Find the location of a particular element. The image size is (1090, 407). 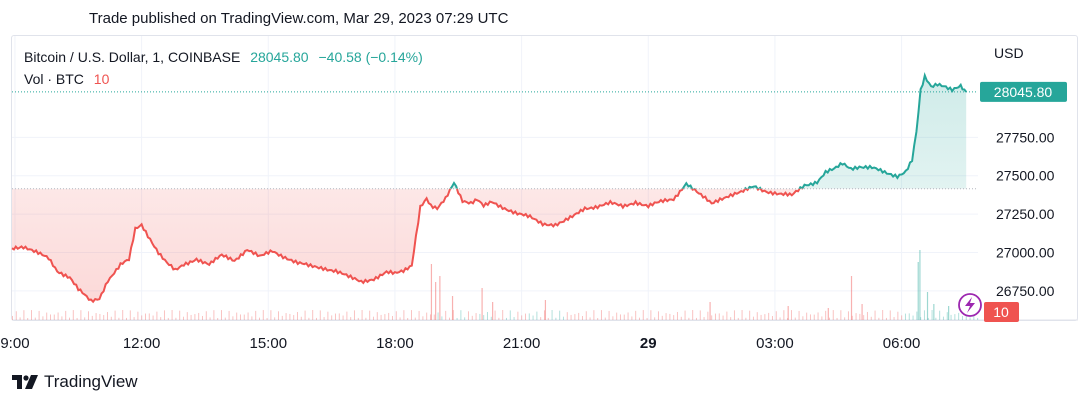

x-tick-label: 21:00 is located at coordinates (522, 343).